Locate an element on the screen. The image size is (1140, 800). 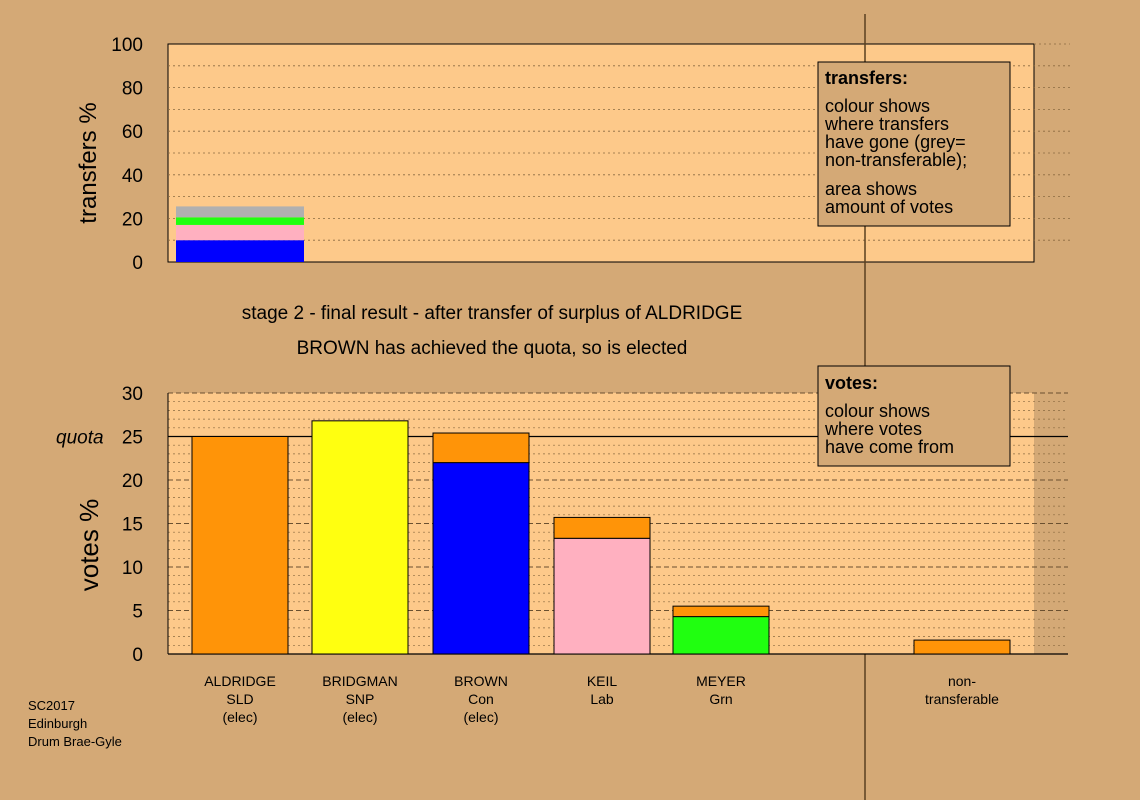
transfers-legend-line: colour shows is located at coordinates (877, 106).